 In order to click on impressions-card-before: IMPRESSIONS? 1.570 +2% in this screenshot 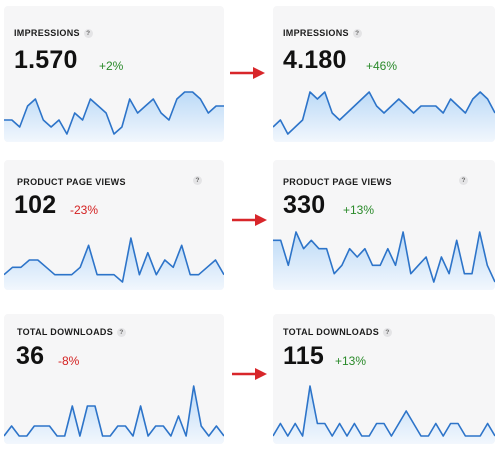, I will do `click(114, 74)`.